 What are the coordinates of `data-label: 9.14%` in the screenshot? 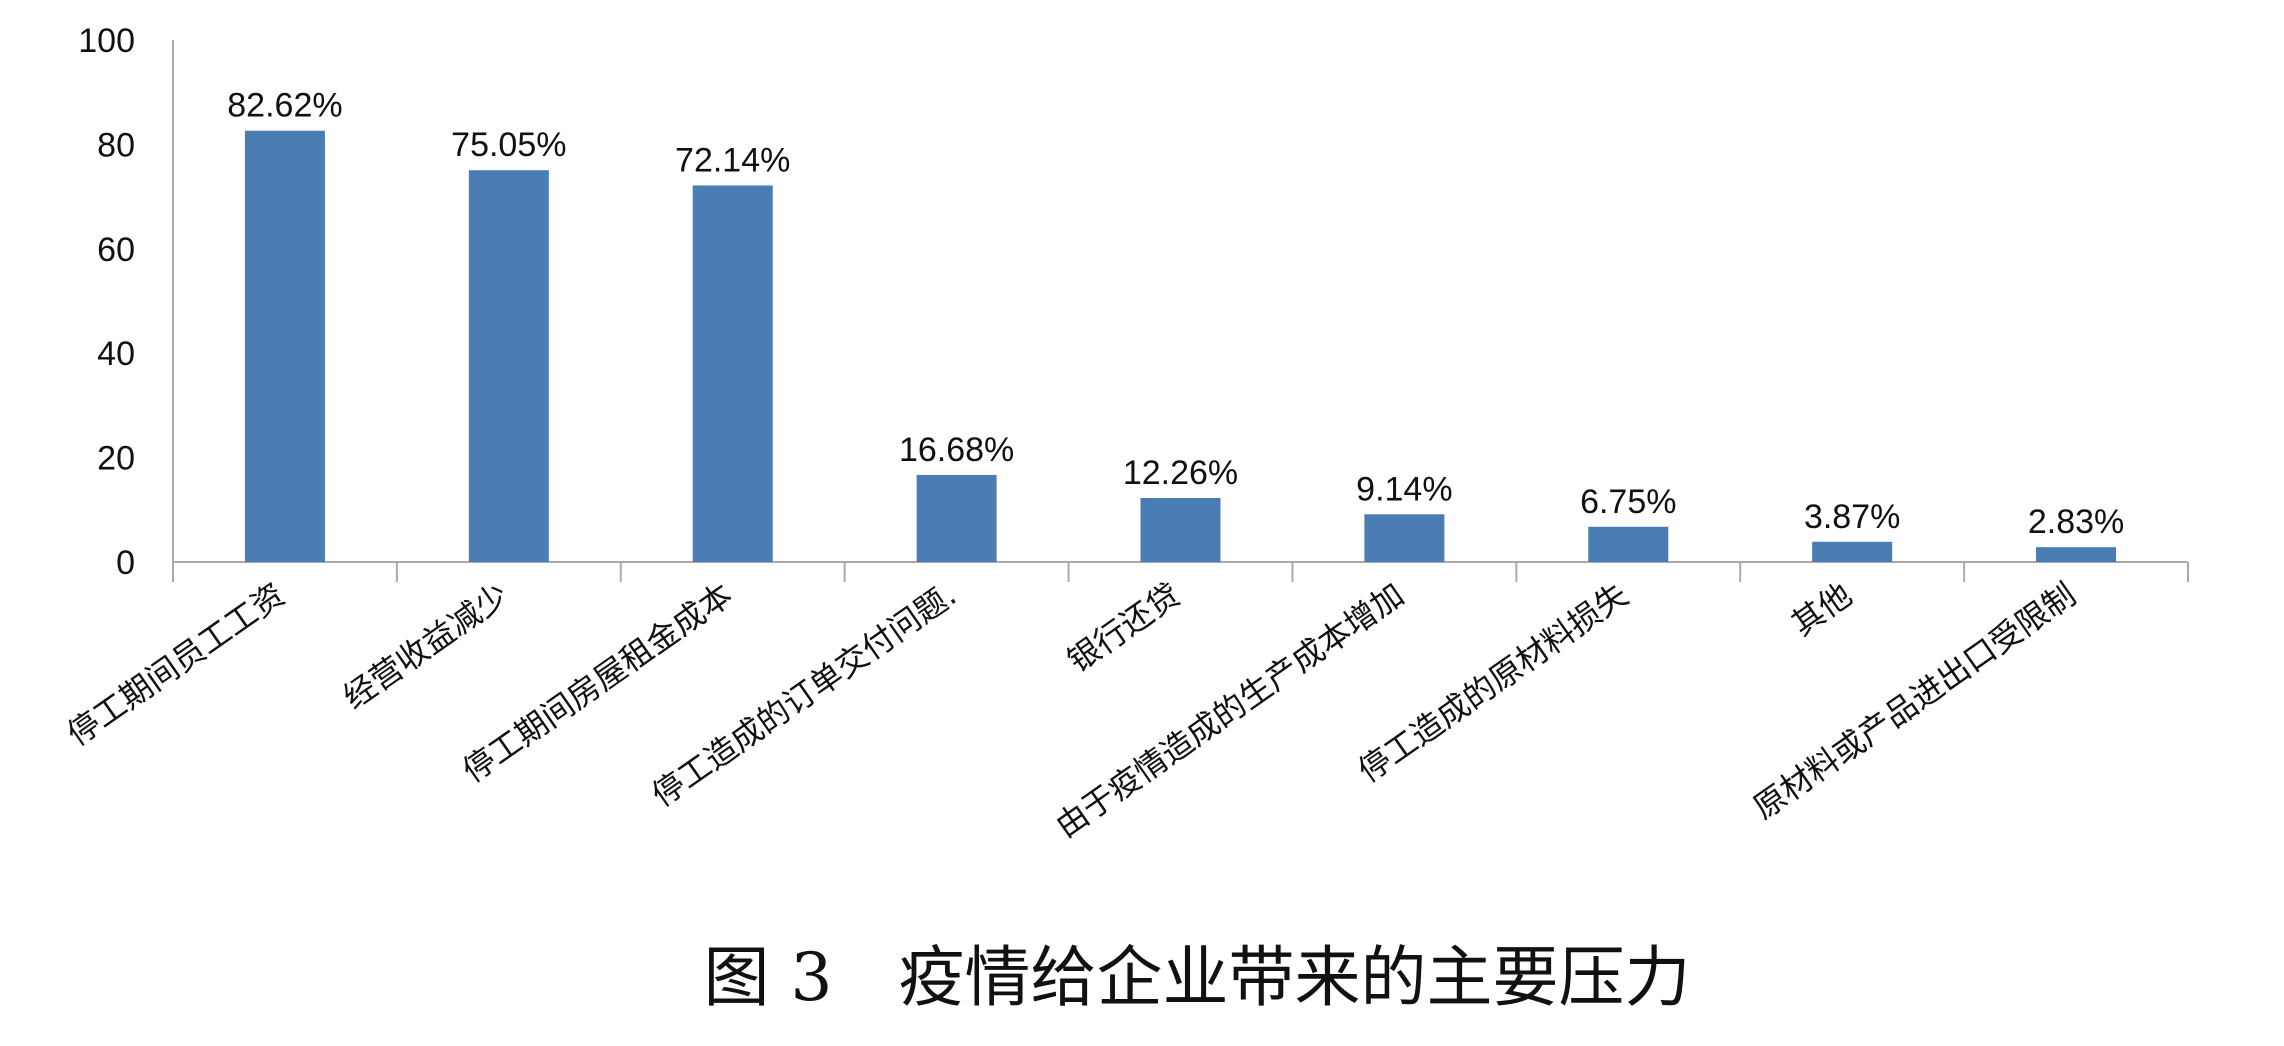 It's located at (1404, 489).